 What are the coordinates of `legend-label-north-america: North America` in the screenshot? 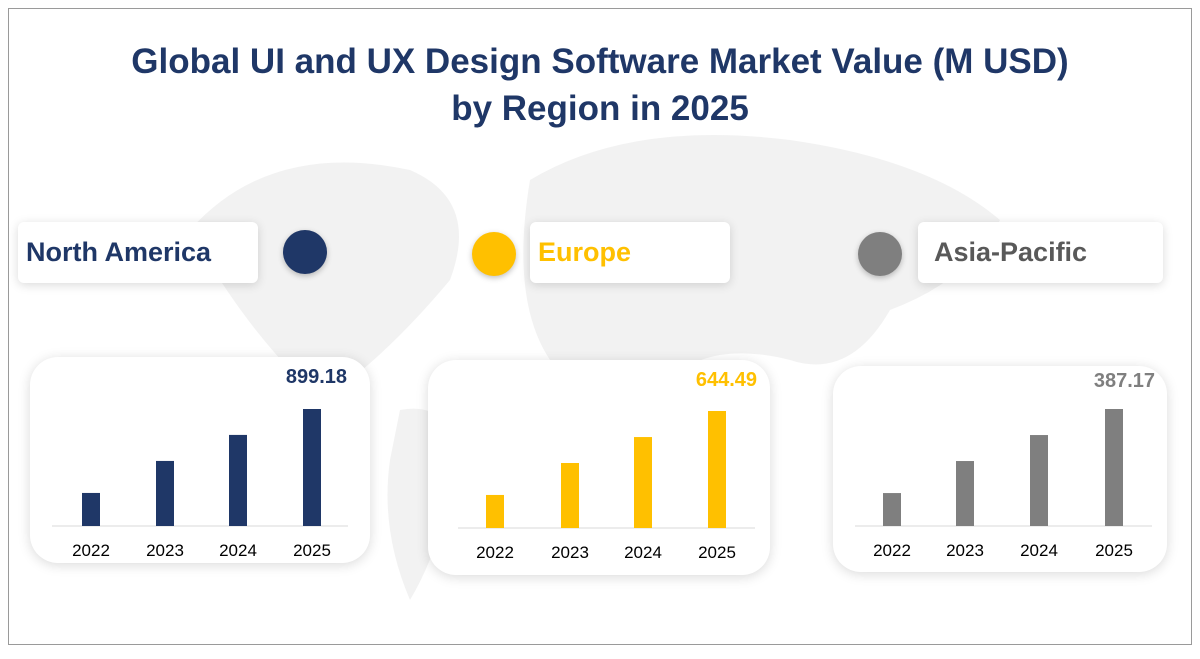 It's located at (138, 252).